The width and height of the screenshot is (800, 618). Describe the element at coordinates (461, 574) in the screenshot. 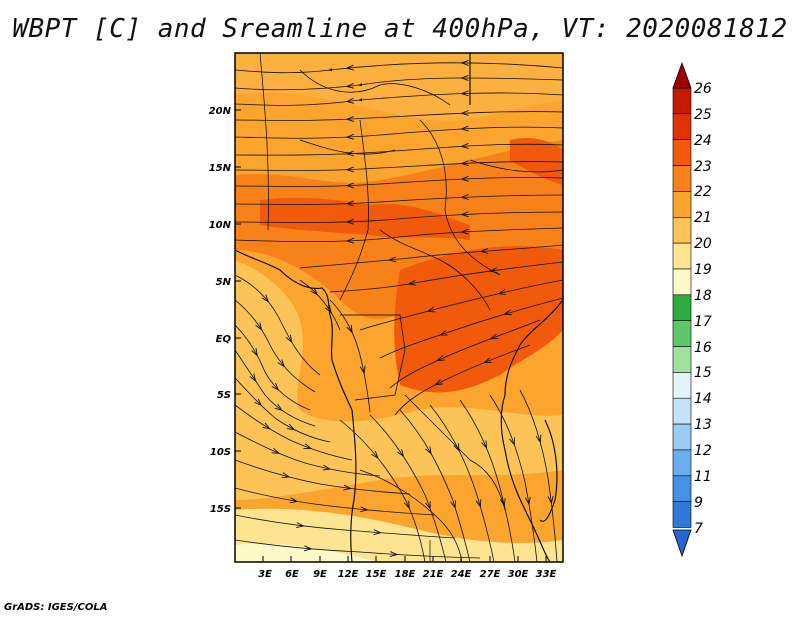

I see `lon-label: 24E` at that location.